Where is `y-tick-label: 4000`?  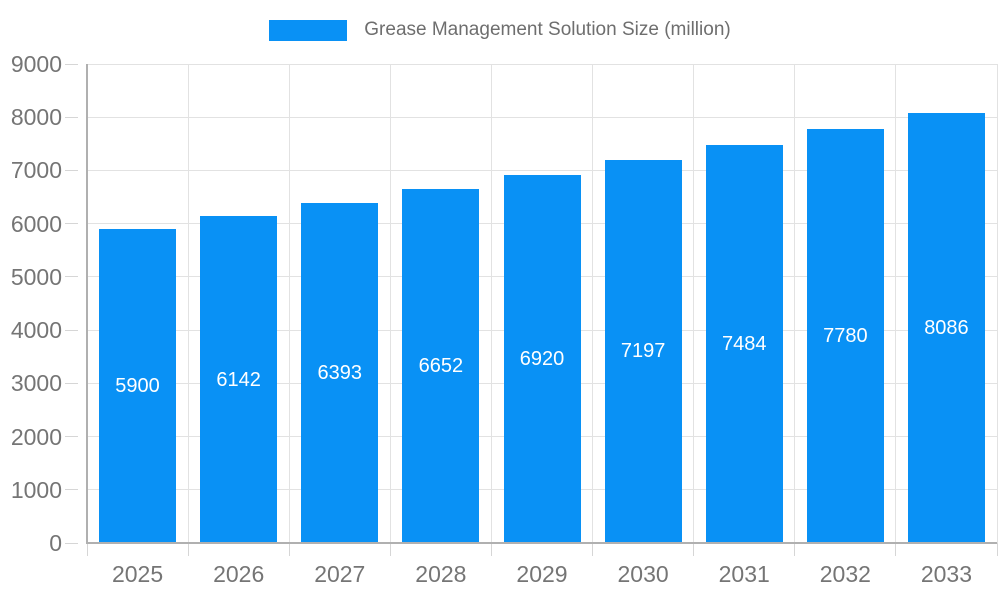
y-tick-label: 4000 is located at coordinates (36, 330).